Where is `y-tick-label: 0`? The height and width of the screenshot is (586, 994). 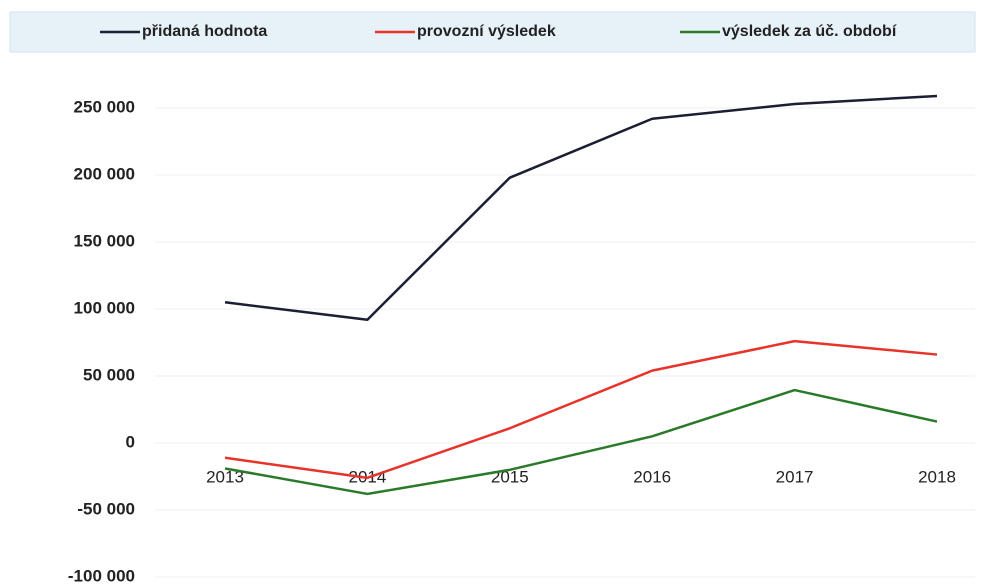 y-tick-label: 0 is located at coordinates (130, 441).